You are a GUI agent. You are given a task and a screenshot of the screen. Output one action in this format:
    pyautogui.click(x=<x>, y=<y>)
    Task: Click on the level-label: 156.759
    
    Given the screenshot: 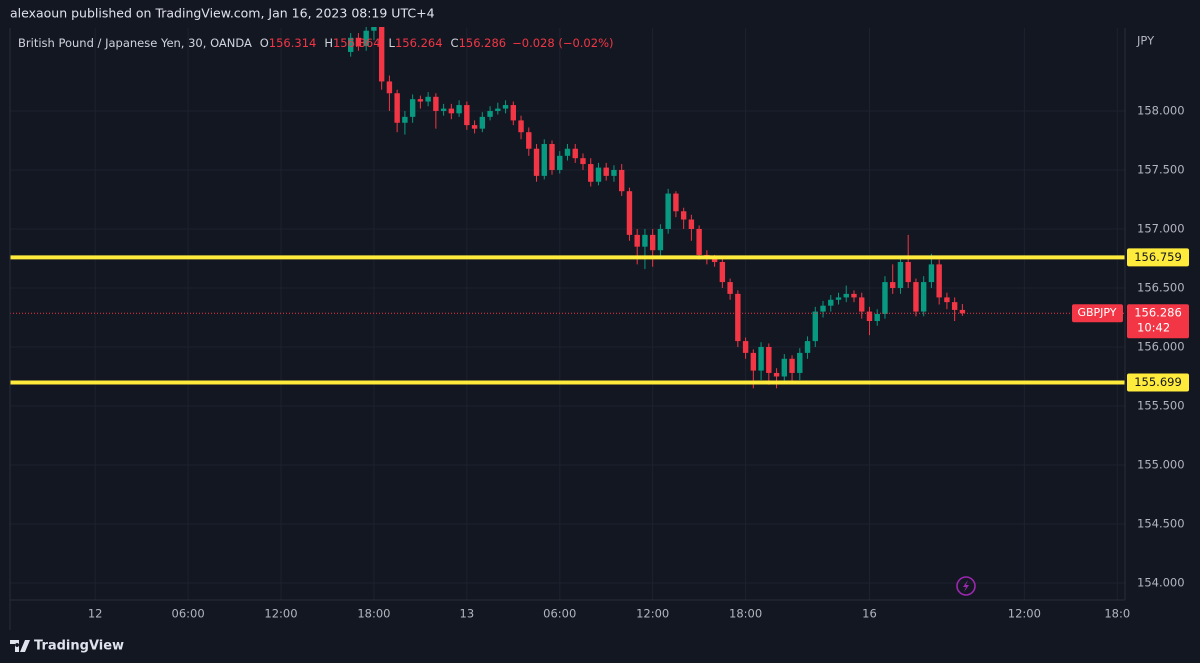 What is the action you would take?
    pyautogui.click(x=1158, y=257)
    